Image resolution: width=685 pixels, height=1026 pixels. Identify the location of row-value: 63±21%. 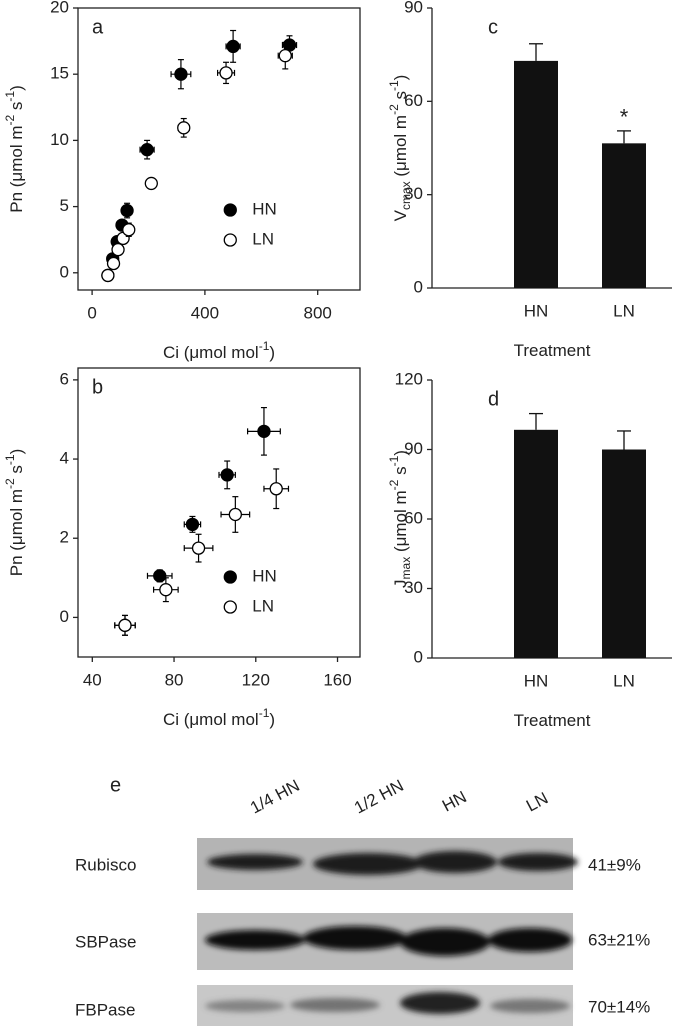
(619, 939).